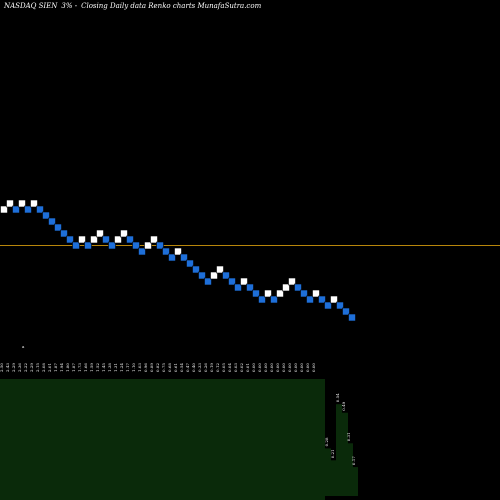 The image size is (500, 500). What do you see at coordinates (61, 367) in the screenshot?
I see `volume-tick-label: 1.94` at bounding box center [61, 367].